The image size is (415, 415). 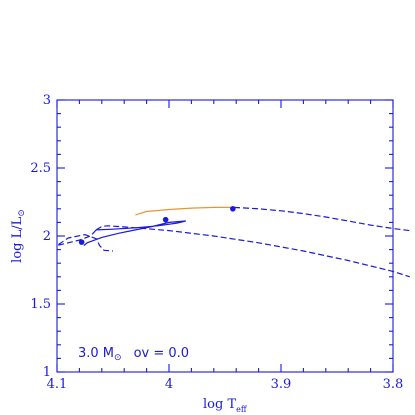 What do you see at coordinates (57, 384) in the screenshot?
I see `x-tick-label: 4.1` at bounding box center [57, 384].